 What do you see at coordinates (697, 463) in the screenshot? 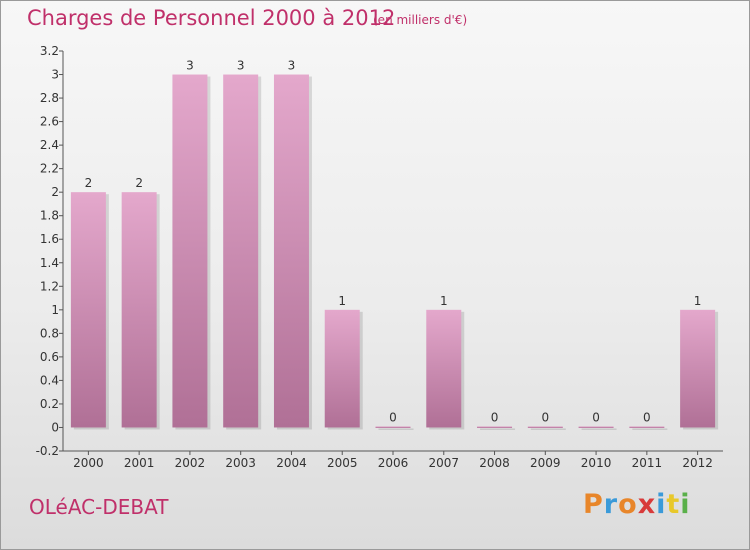
I see `x-tick-label: 2012` at bounding box center [697, 463].